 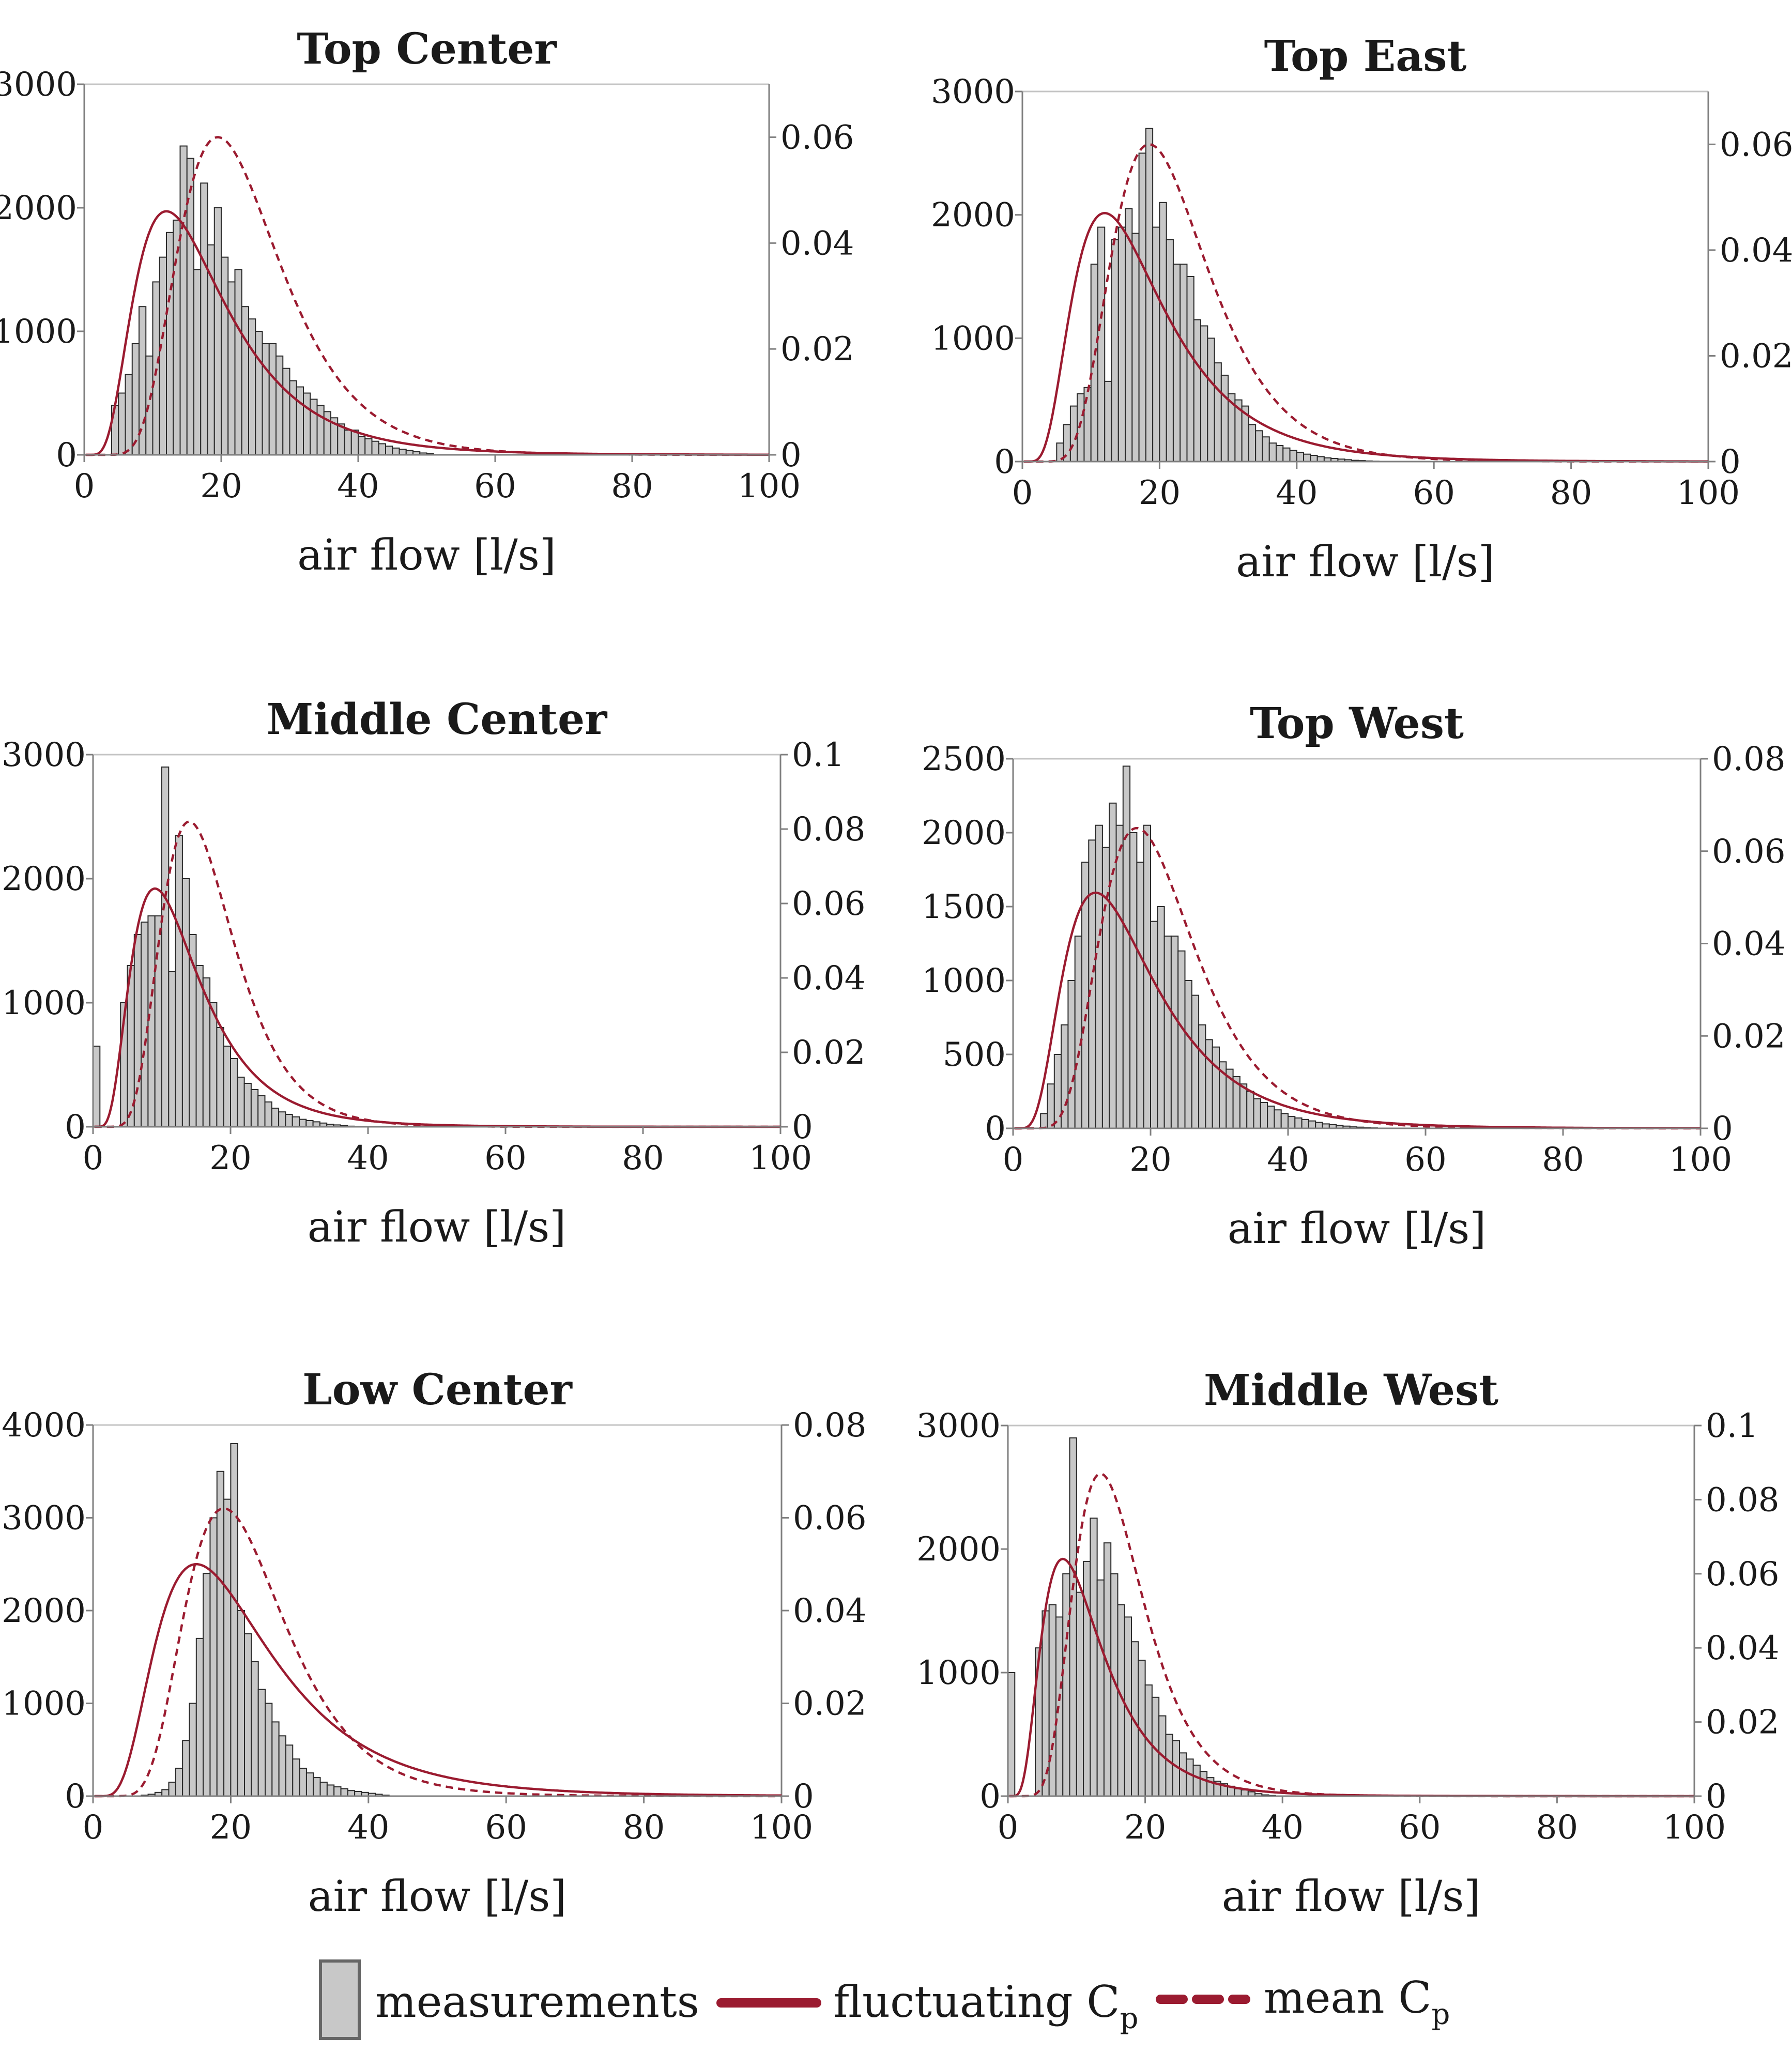 I want to click on x-tick-label: 0, so click(x=1022, y=493).